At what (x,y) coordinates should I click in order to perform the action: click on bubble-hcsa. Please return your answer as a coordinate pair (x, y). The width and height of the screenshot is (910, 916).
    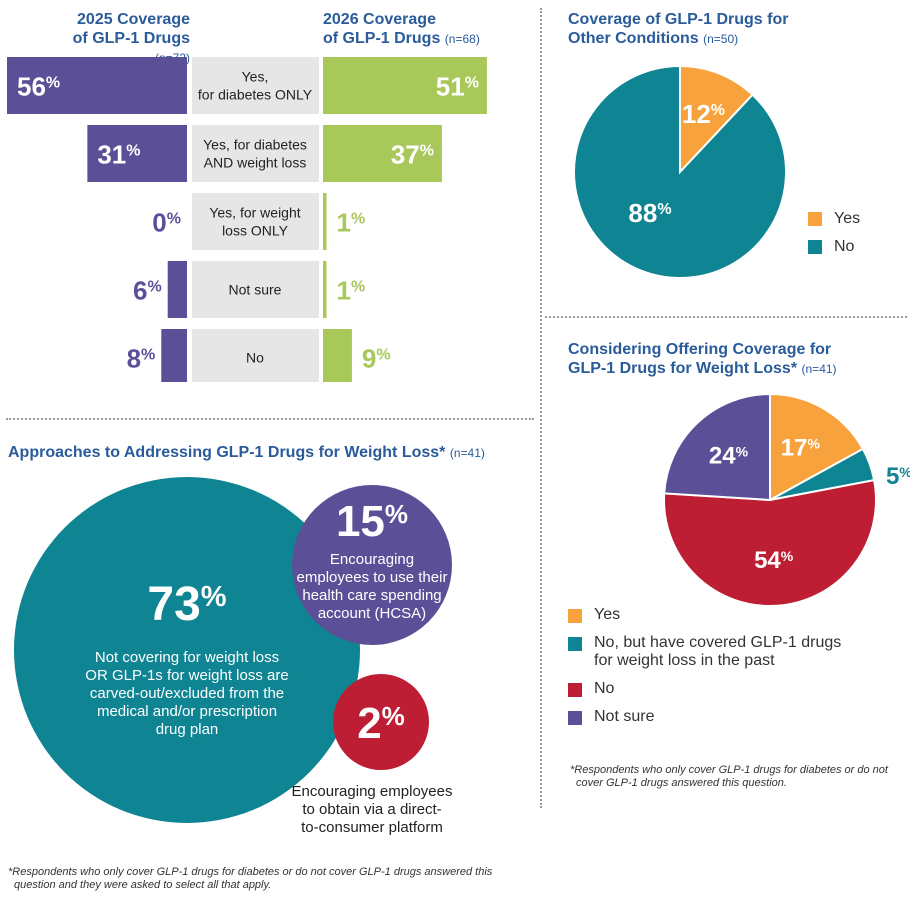
    Looking at the image, I should click on (372, 565).